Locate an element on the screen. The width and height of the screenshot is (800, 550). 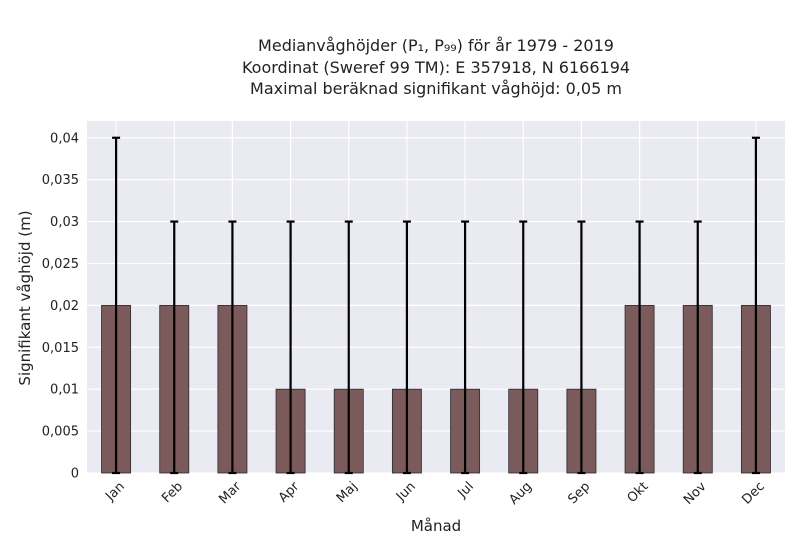
x-tick-label: Jul is located at coordinates (466, 490).